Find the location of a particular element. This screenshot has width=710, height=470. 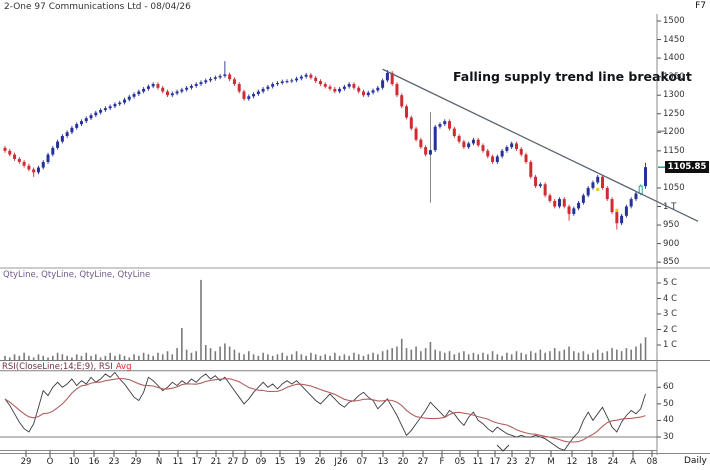

volume-tick-label: 4 C is located at coordinates (670, 298).